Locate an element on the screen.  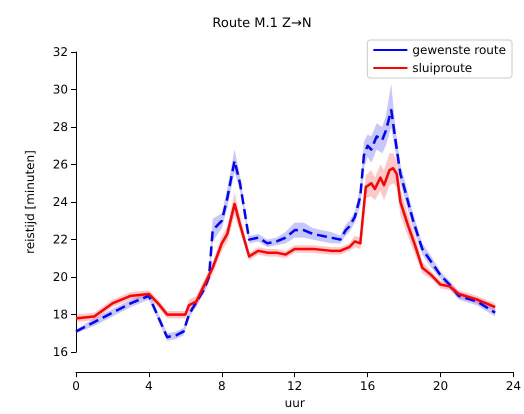
y-tick-label: 18 is located at coordinates (60, 315).